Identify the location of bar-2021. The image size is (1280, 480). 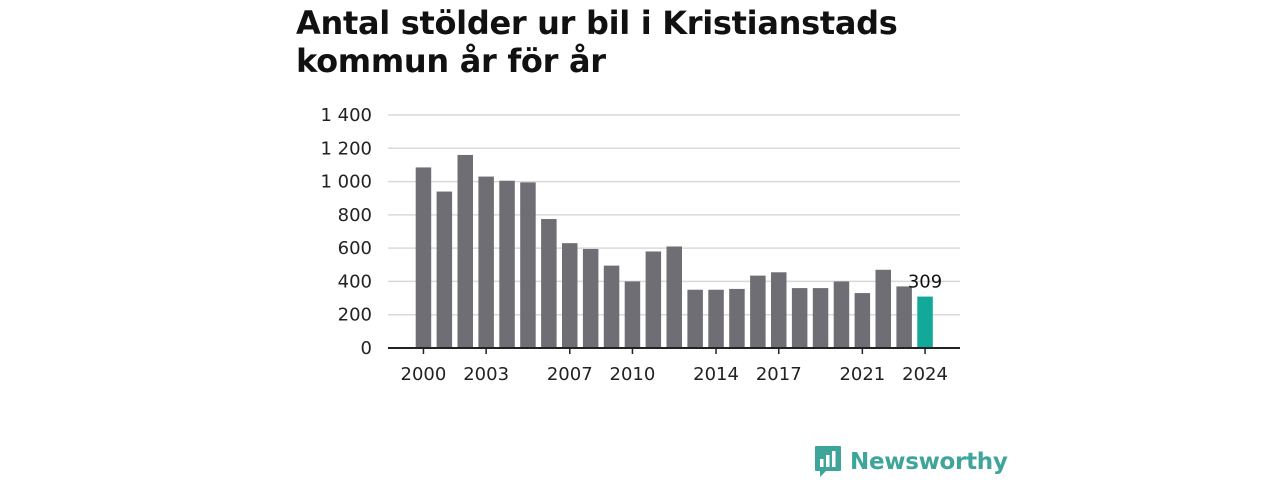
(862, 320).